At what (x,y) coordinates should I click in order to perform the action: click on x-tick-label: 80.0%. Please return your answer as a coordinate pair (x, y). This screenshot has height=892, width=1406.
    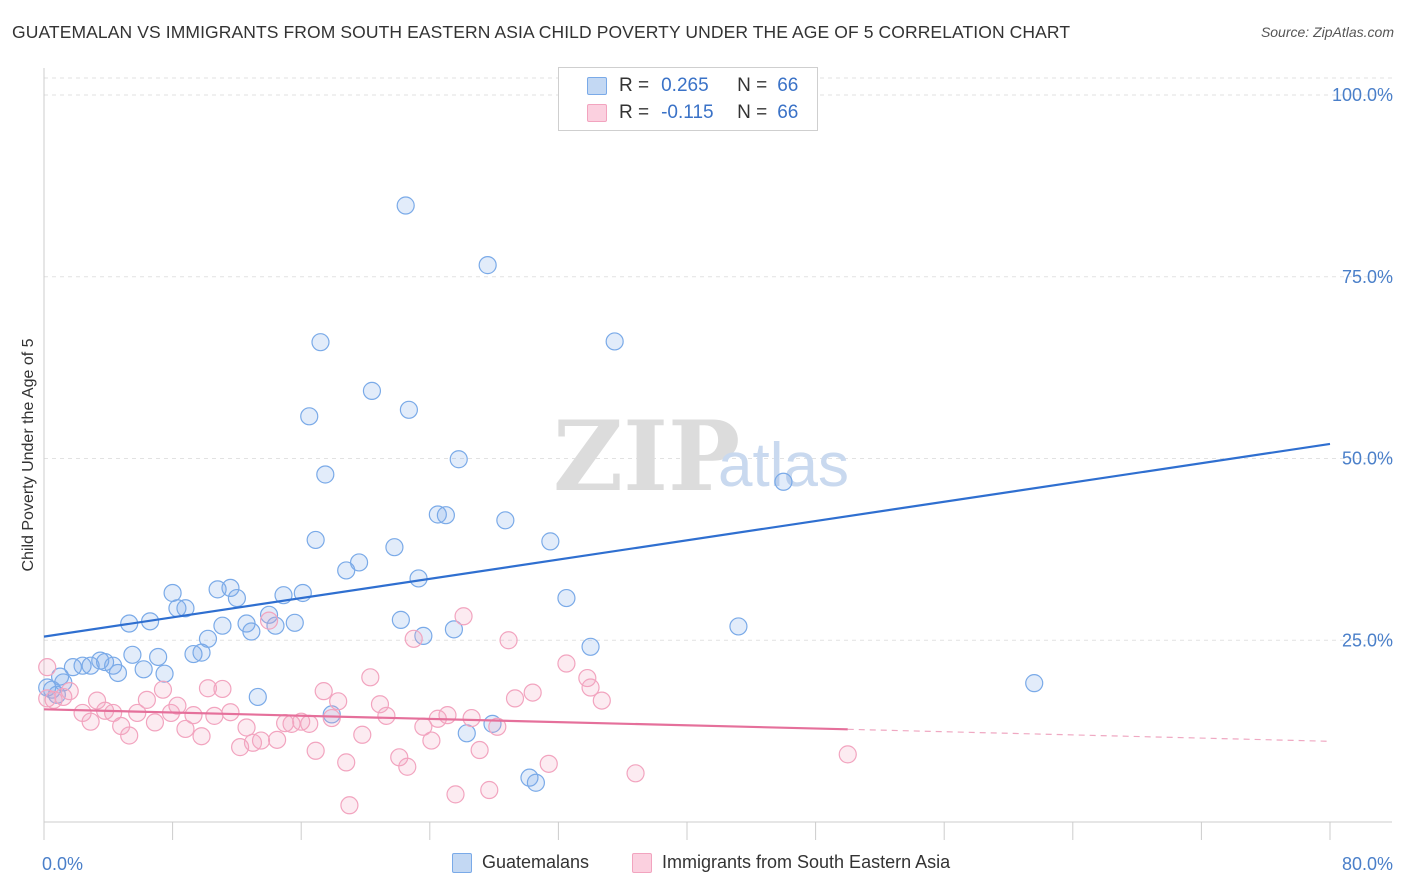
    Looking at the image, I should click on (1367, 864).